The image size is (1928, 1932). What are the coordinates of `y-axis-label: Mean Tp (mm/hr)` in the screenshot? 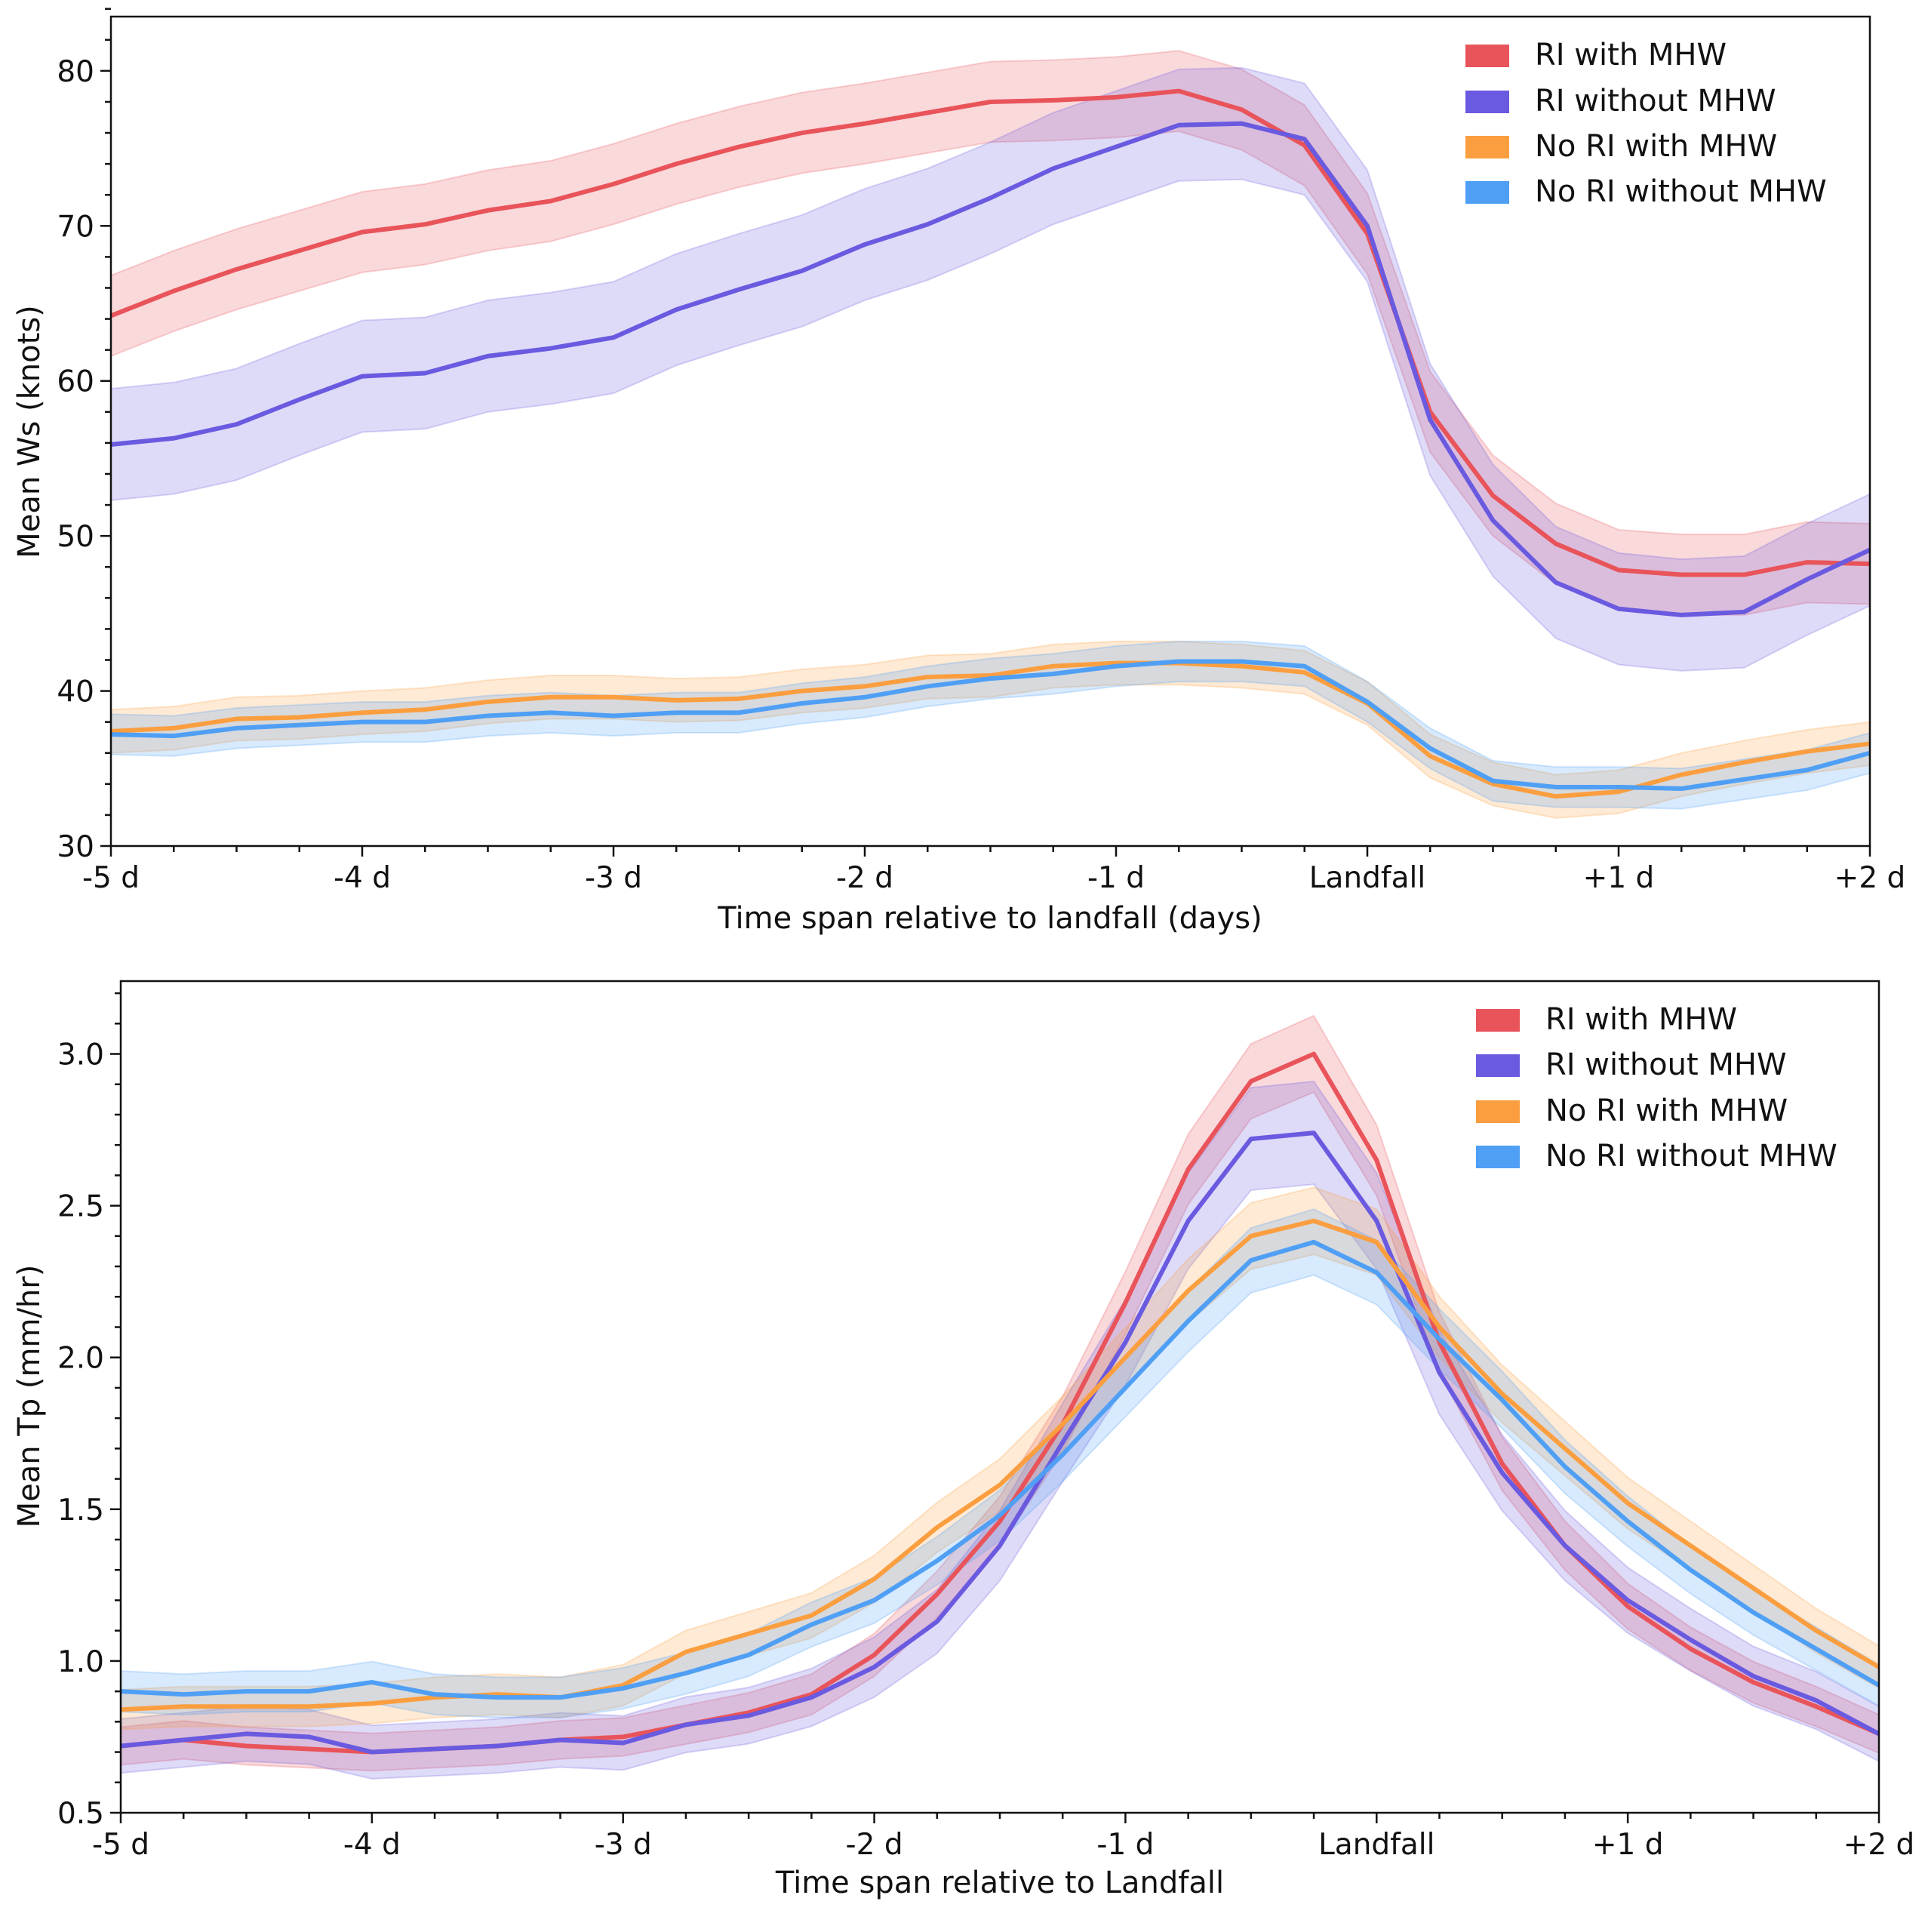 It's located at (29, 1396).